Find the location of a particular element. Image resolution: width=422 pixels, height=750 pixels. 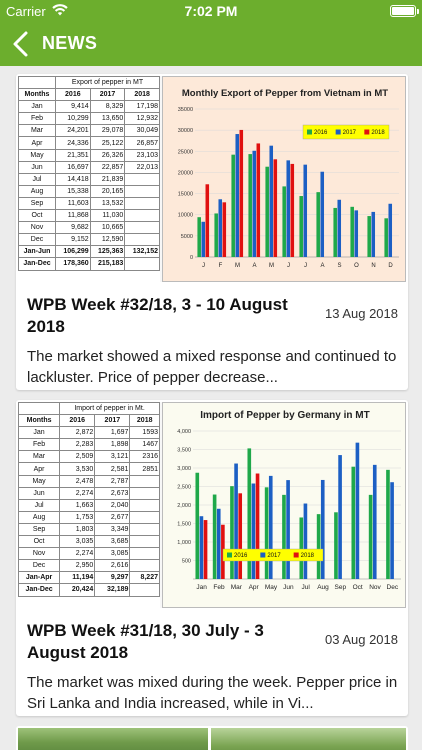

table-cell: 8,227 is located at coordinates (144, 578).